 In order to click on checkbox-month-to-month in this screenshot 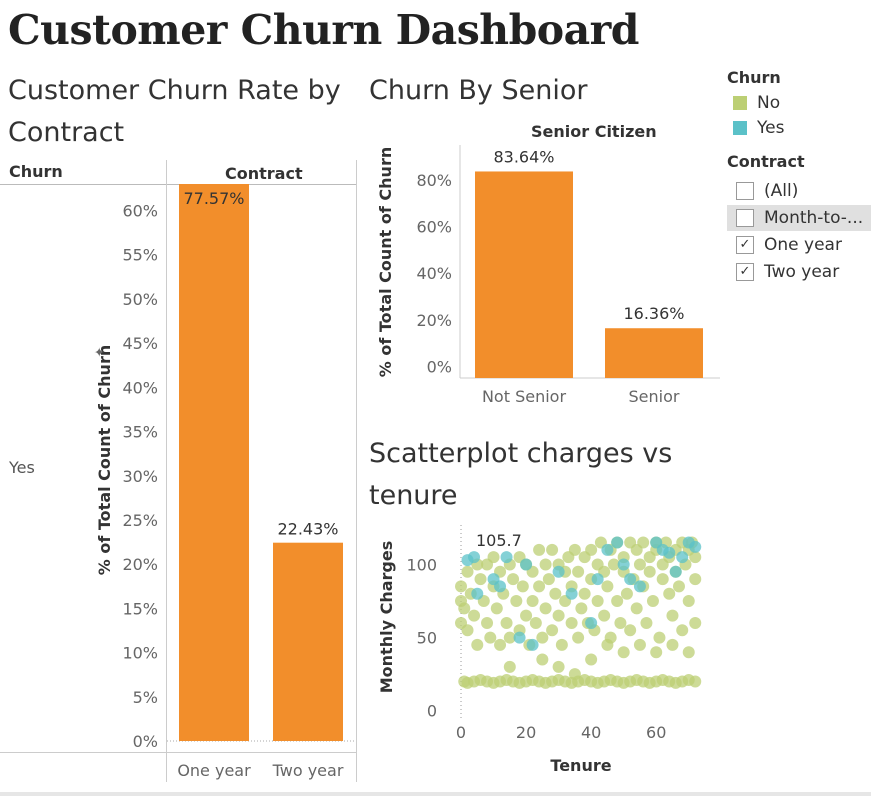, I will do `click(745, 218)`.